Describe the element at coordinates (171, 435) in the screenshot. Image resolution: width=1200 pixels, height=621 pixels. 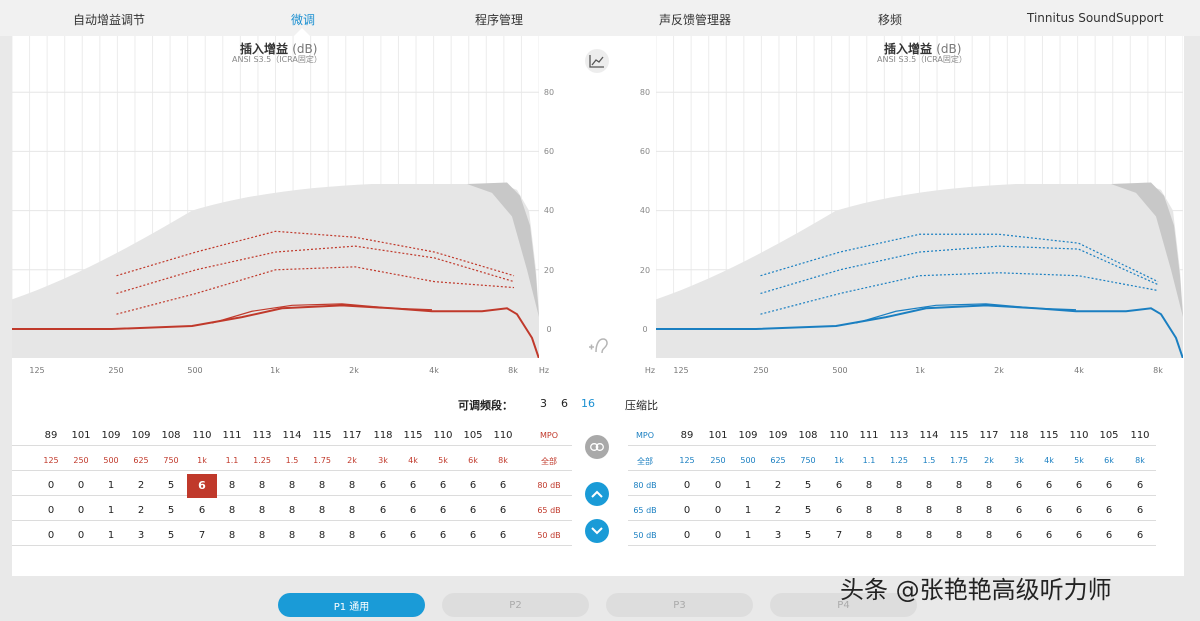
I see `left-mpo-cell: 108` at that location.